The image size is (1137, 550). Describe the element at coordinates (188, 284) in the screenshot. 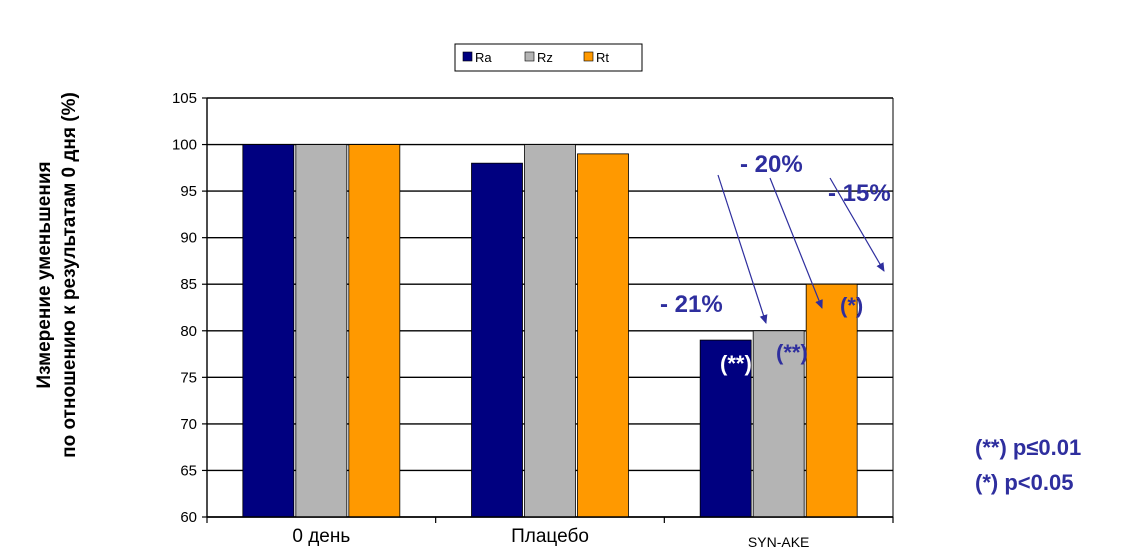

I see `y-tick-label: 85` at that location.